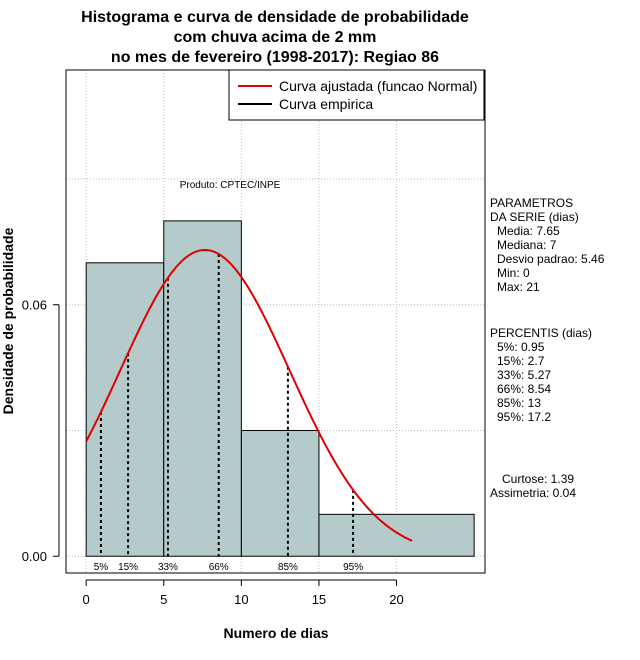 The height and width of the screenshot is (660, 640). I want to click on percentil-33: 33%: 5.27, so click(524, 375).